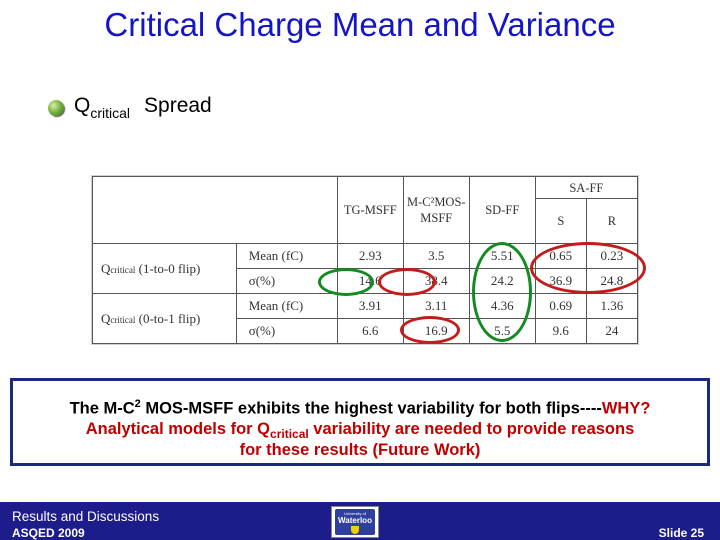 This screenshot has width=720, height=540. I want to click on col-header-tg-msff: TG-MSFF, so click(370, 210).